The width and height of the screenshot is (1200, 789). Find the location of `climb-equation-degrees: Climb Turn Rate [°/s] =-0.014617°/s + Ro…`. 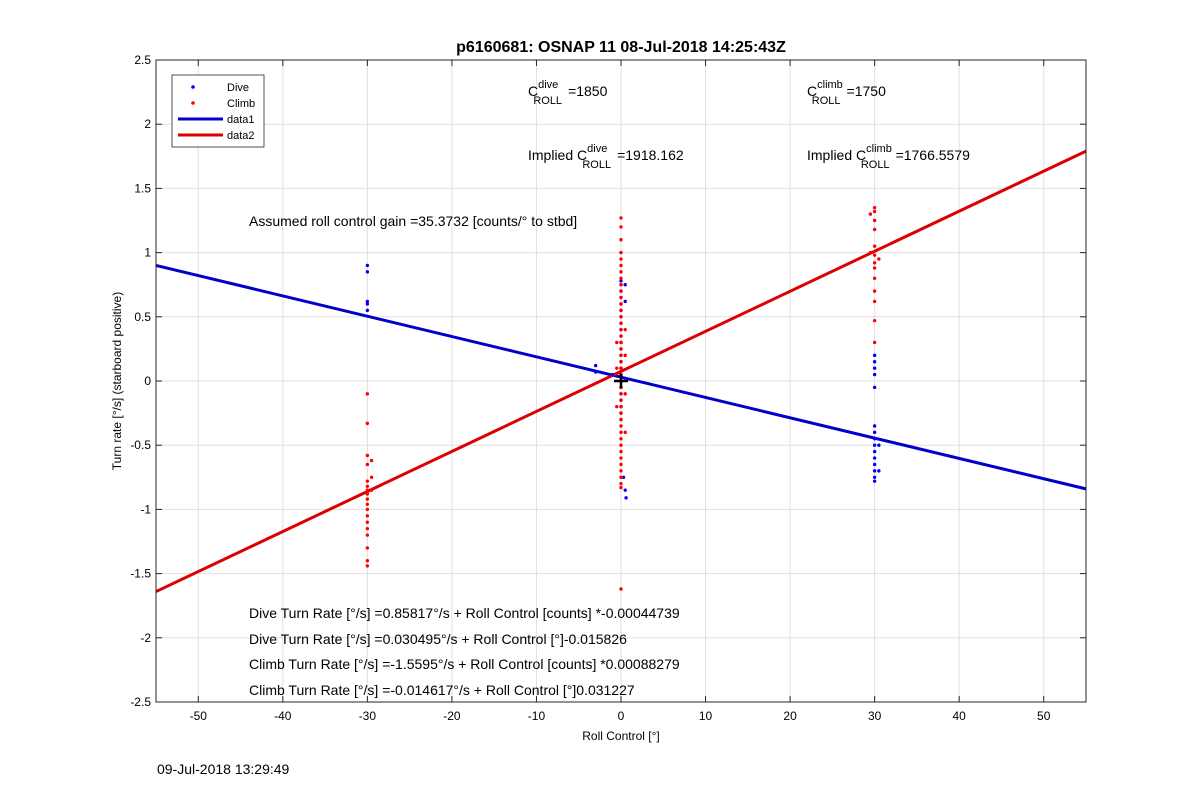

climb-equation-degrees: Climb Turn Rate [°/s] =-0.014617°/s + Ro… is located at coordinates (442, 690).